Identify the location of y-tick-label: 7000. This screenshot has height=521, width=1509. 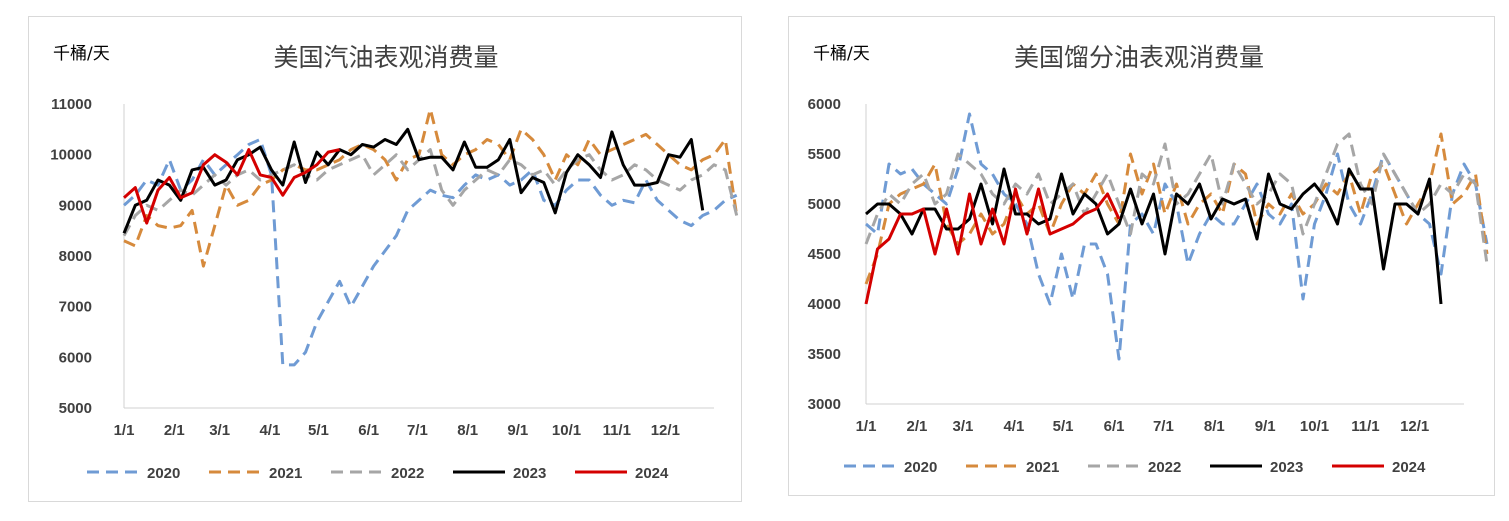
(75, 307).